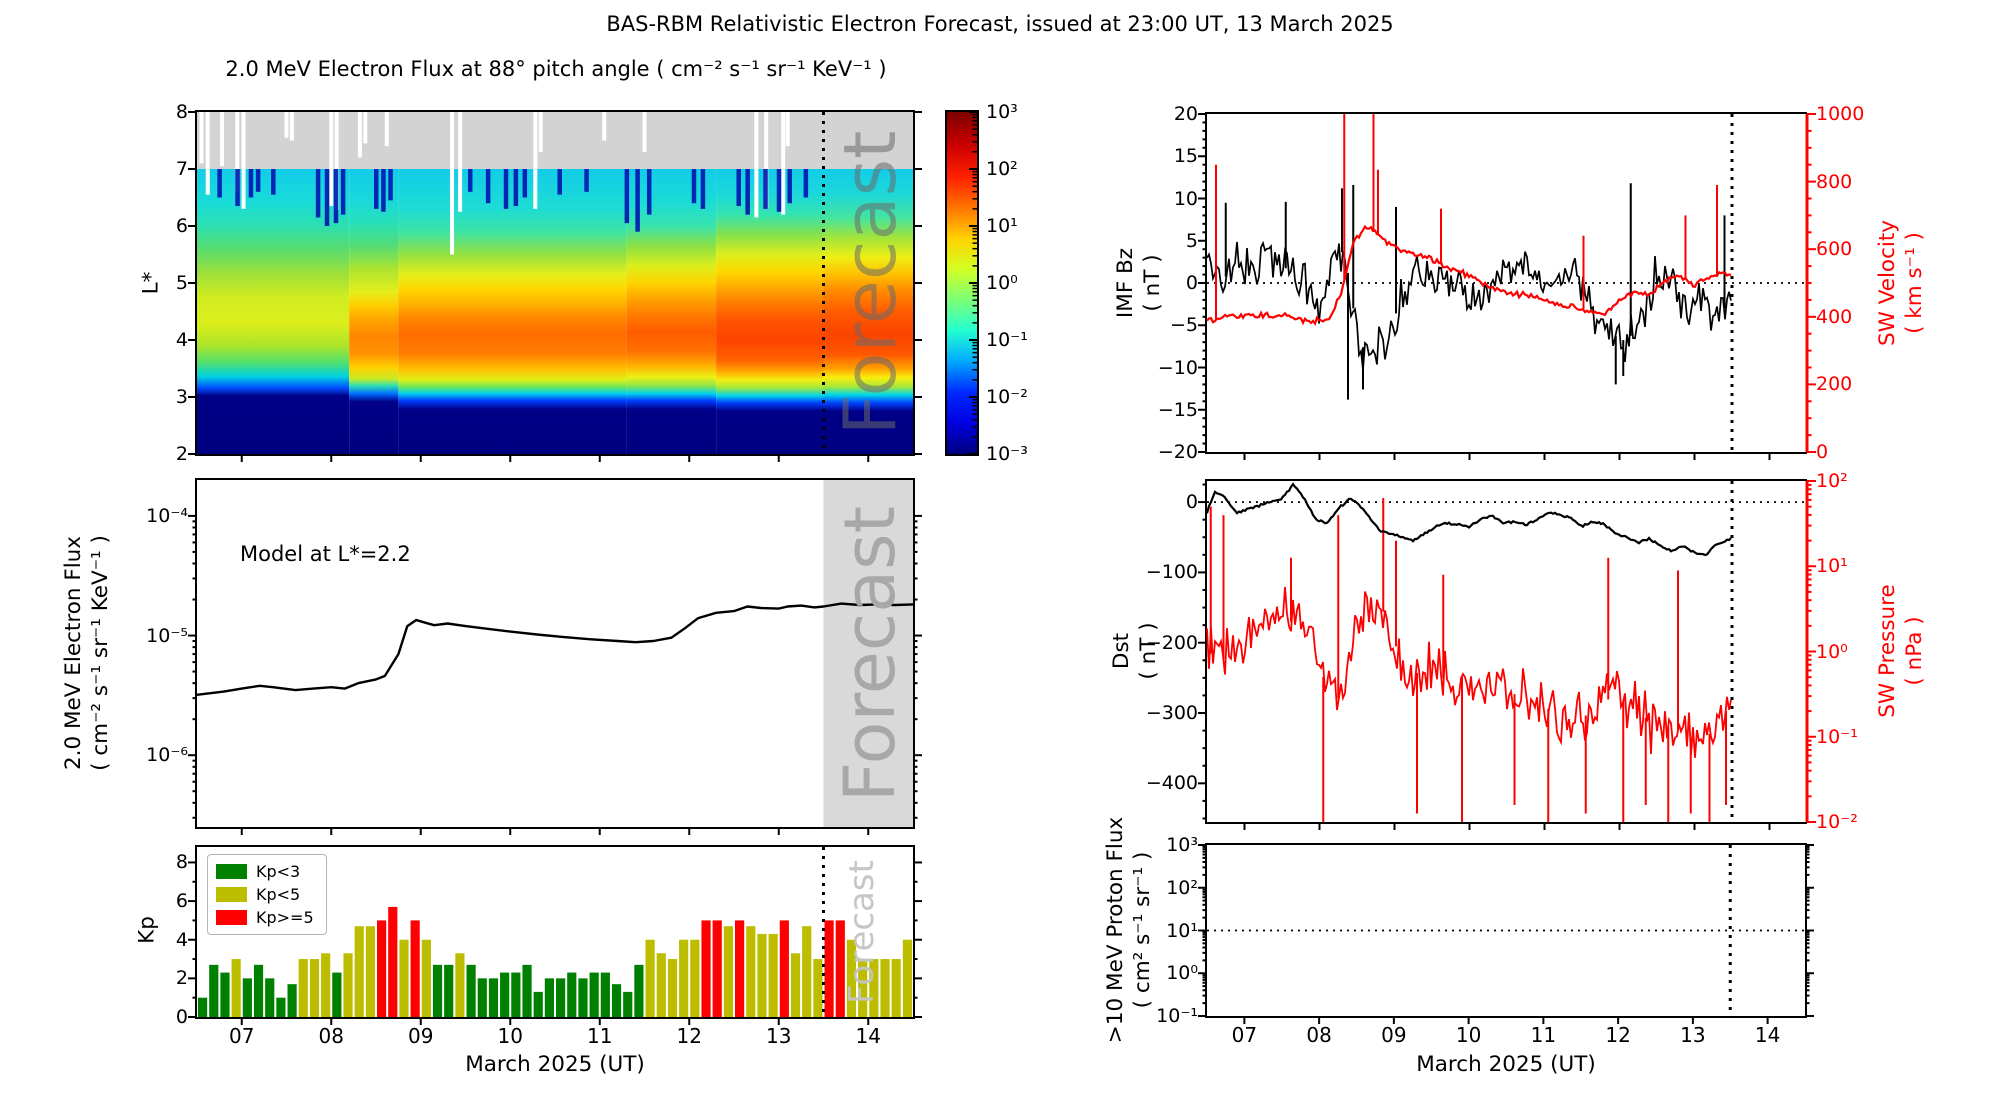 Image resolution: width=2000 pixels, height=1100 pixels. Describe the element at coordinates (1834, 249) in the screenshot. I see `tick-label: 600` at that location.